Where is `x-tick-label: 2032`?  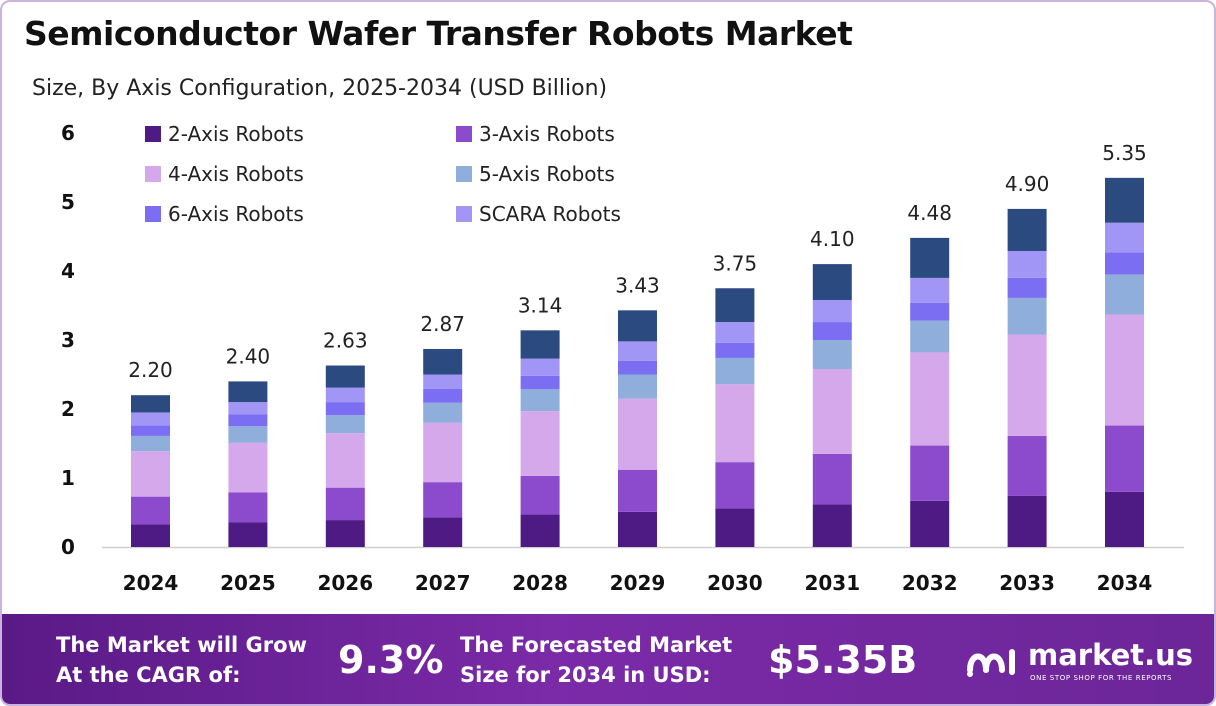
x-tick-label: 2032 is located at coordinates (930, 583).